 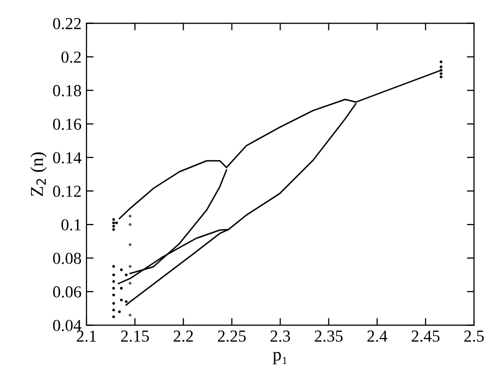 I want to click on y-tick-label: 0.16, so click(x=67, y=124).